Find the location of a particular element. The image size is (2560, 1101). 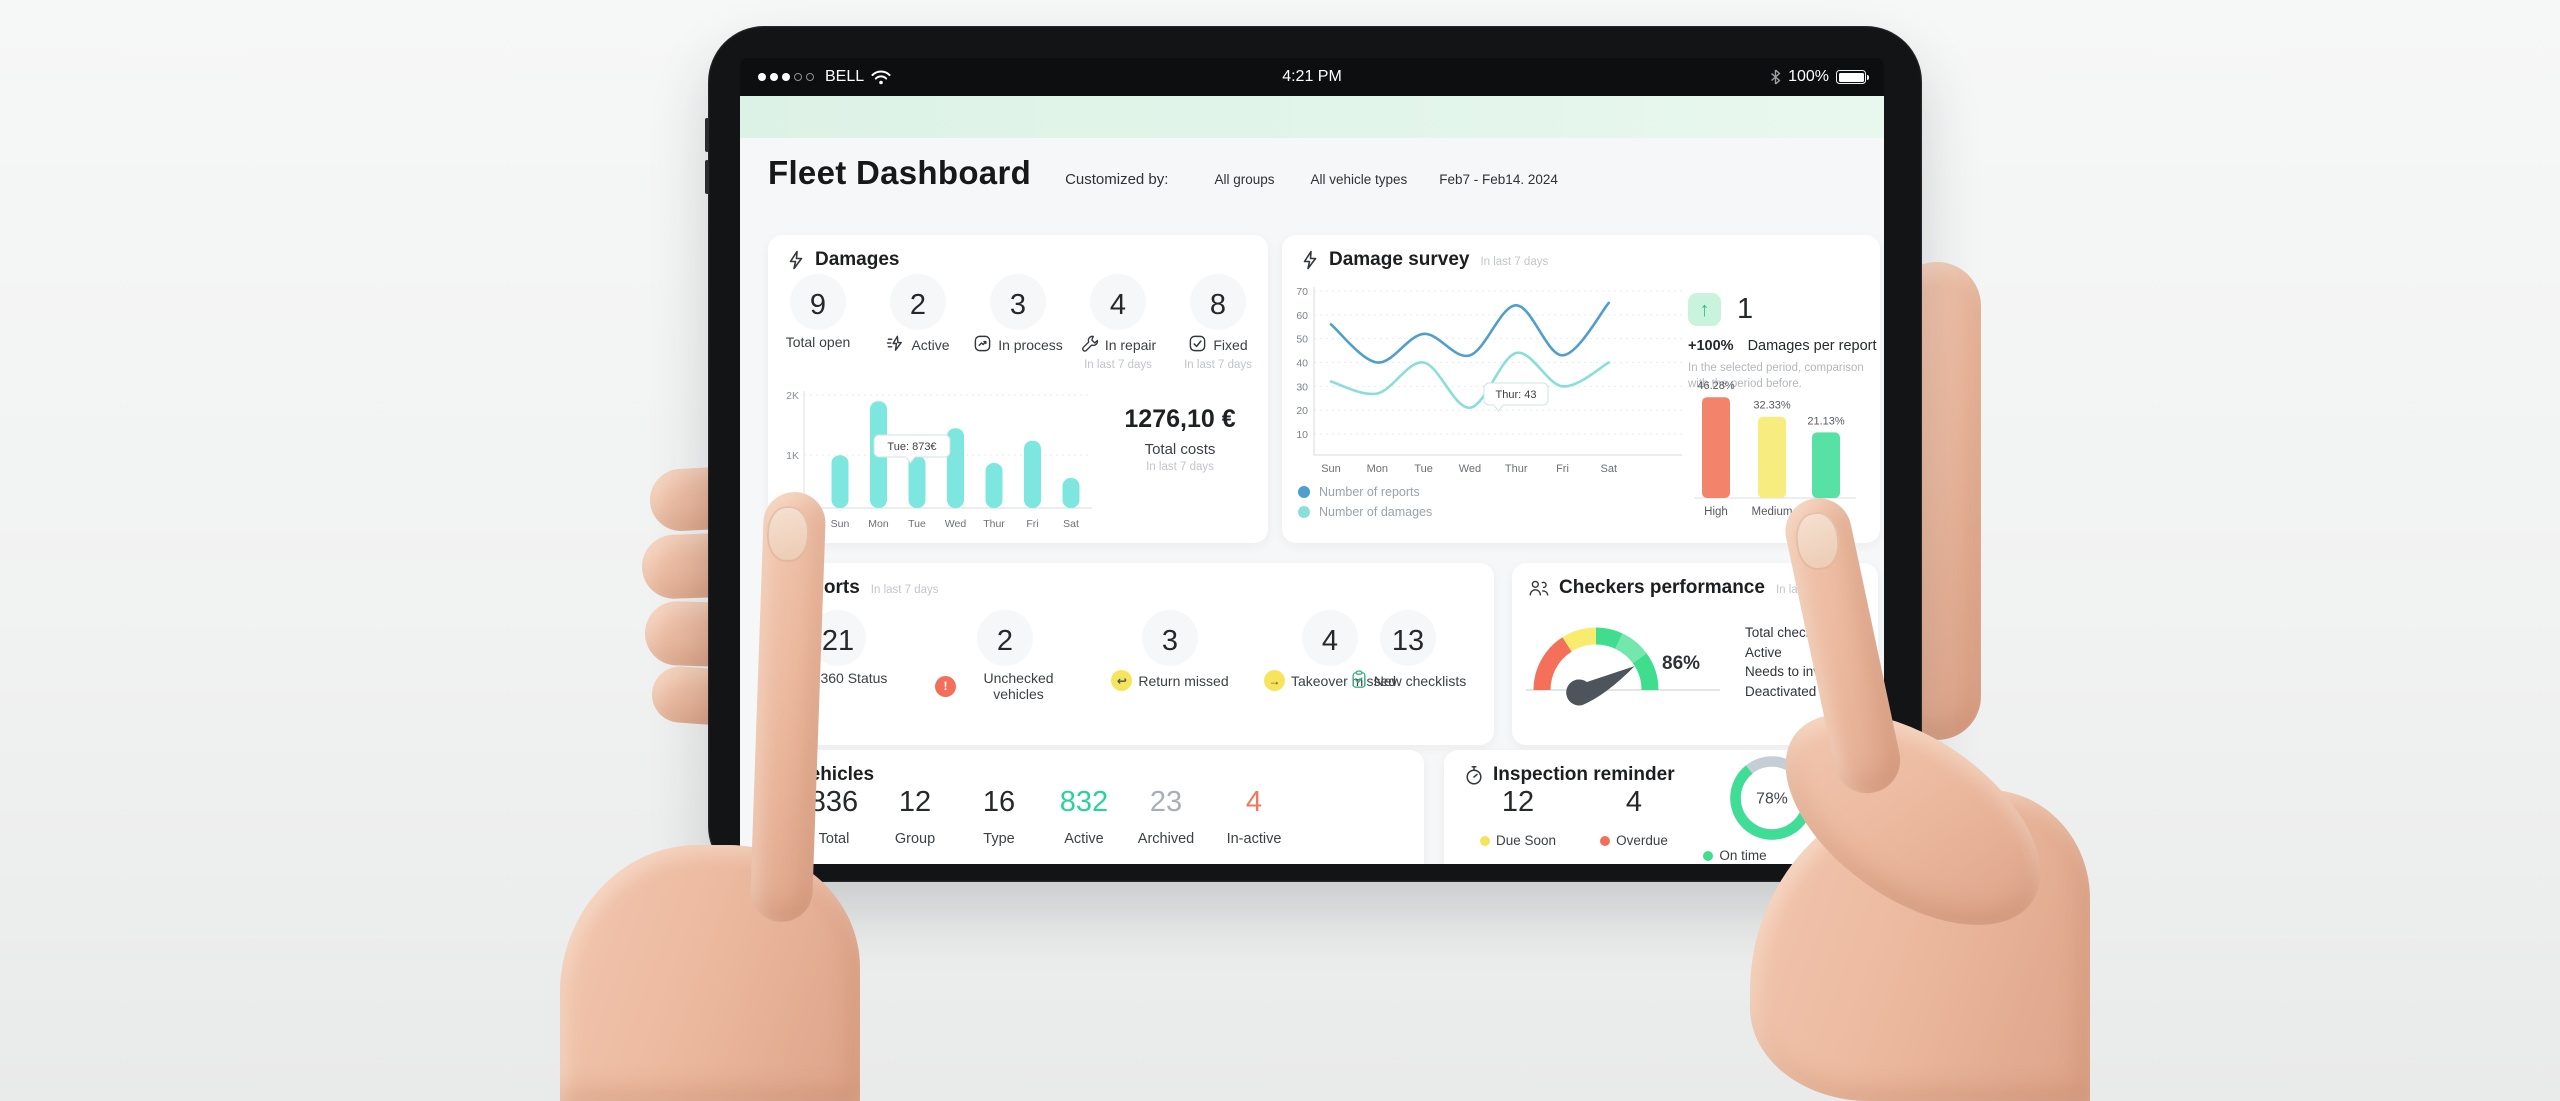

svg-text: High is located at coordinates (1716, 512).